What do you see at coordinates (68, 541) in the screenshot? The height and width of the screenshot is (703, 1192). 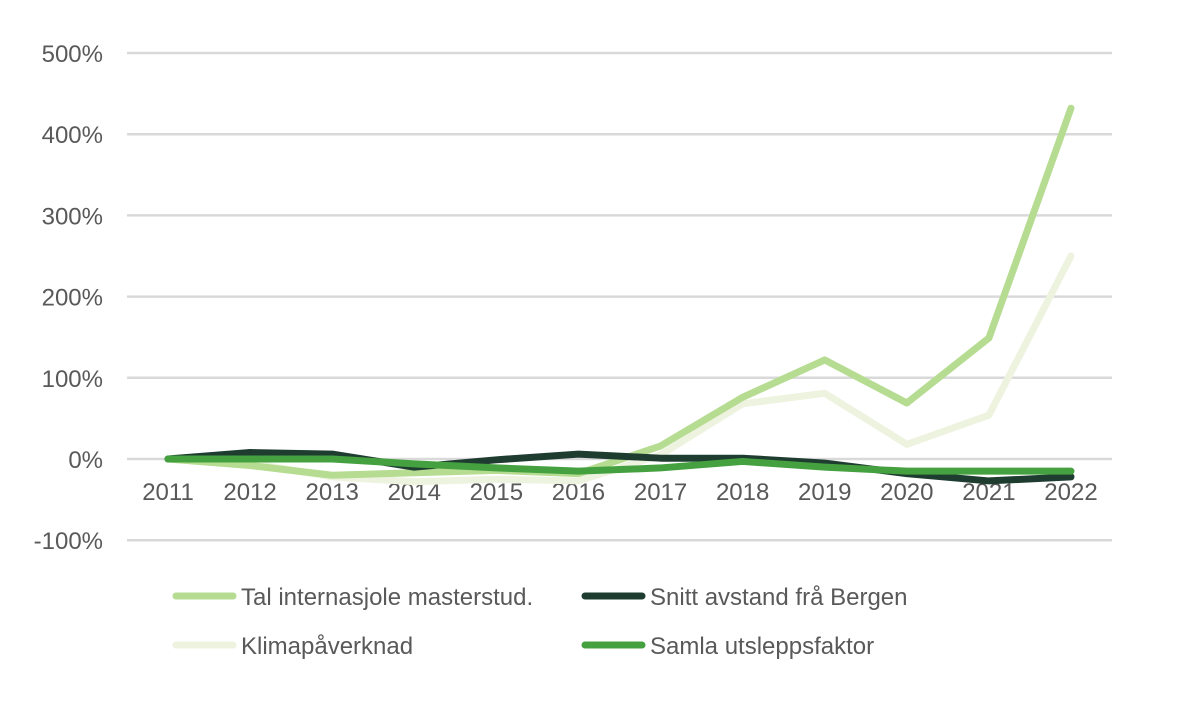 I see `y-tick-label: -100%` at bounding box center [68, 541].